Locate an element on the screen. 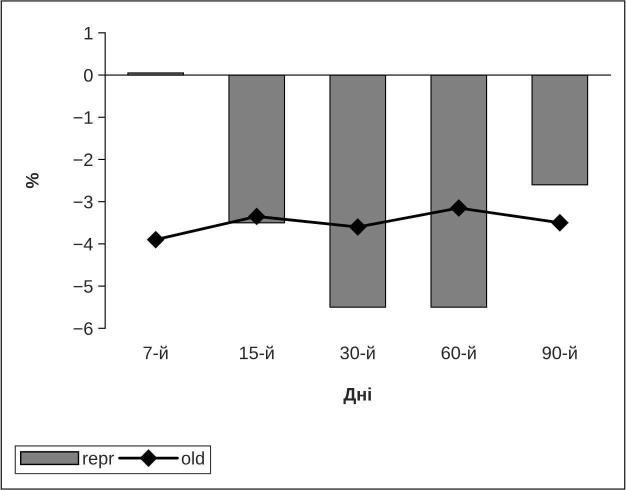 The width and height of the screenshot is (626, 490). y-tick-label: −6 is located at coordinates (83, 329).